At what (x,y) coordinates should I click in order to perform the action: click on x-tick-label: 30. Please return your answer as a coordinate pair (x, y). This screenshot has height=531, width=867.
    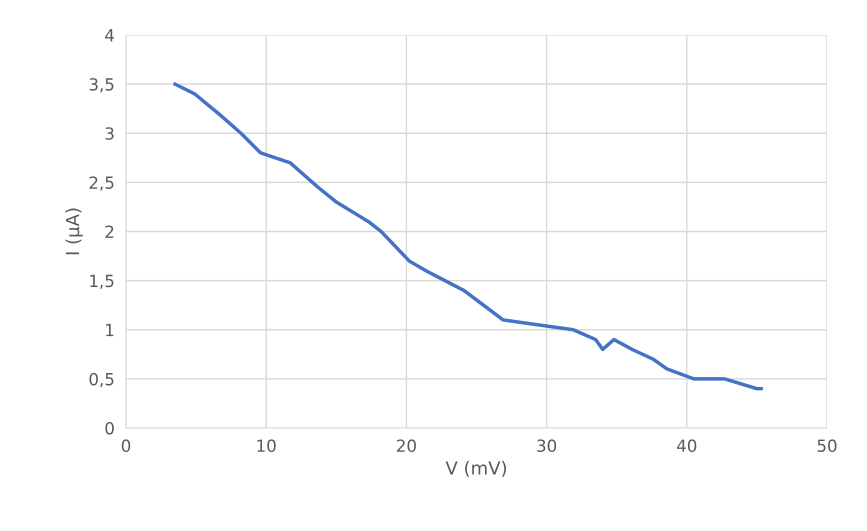
    Looking at the image, I should click on (546, 445).